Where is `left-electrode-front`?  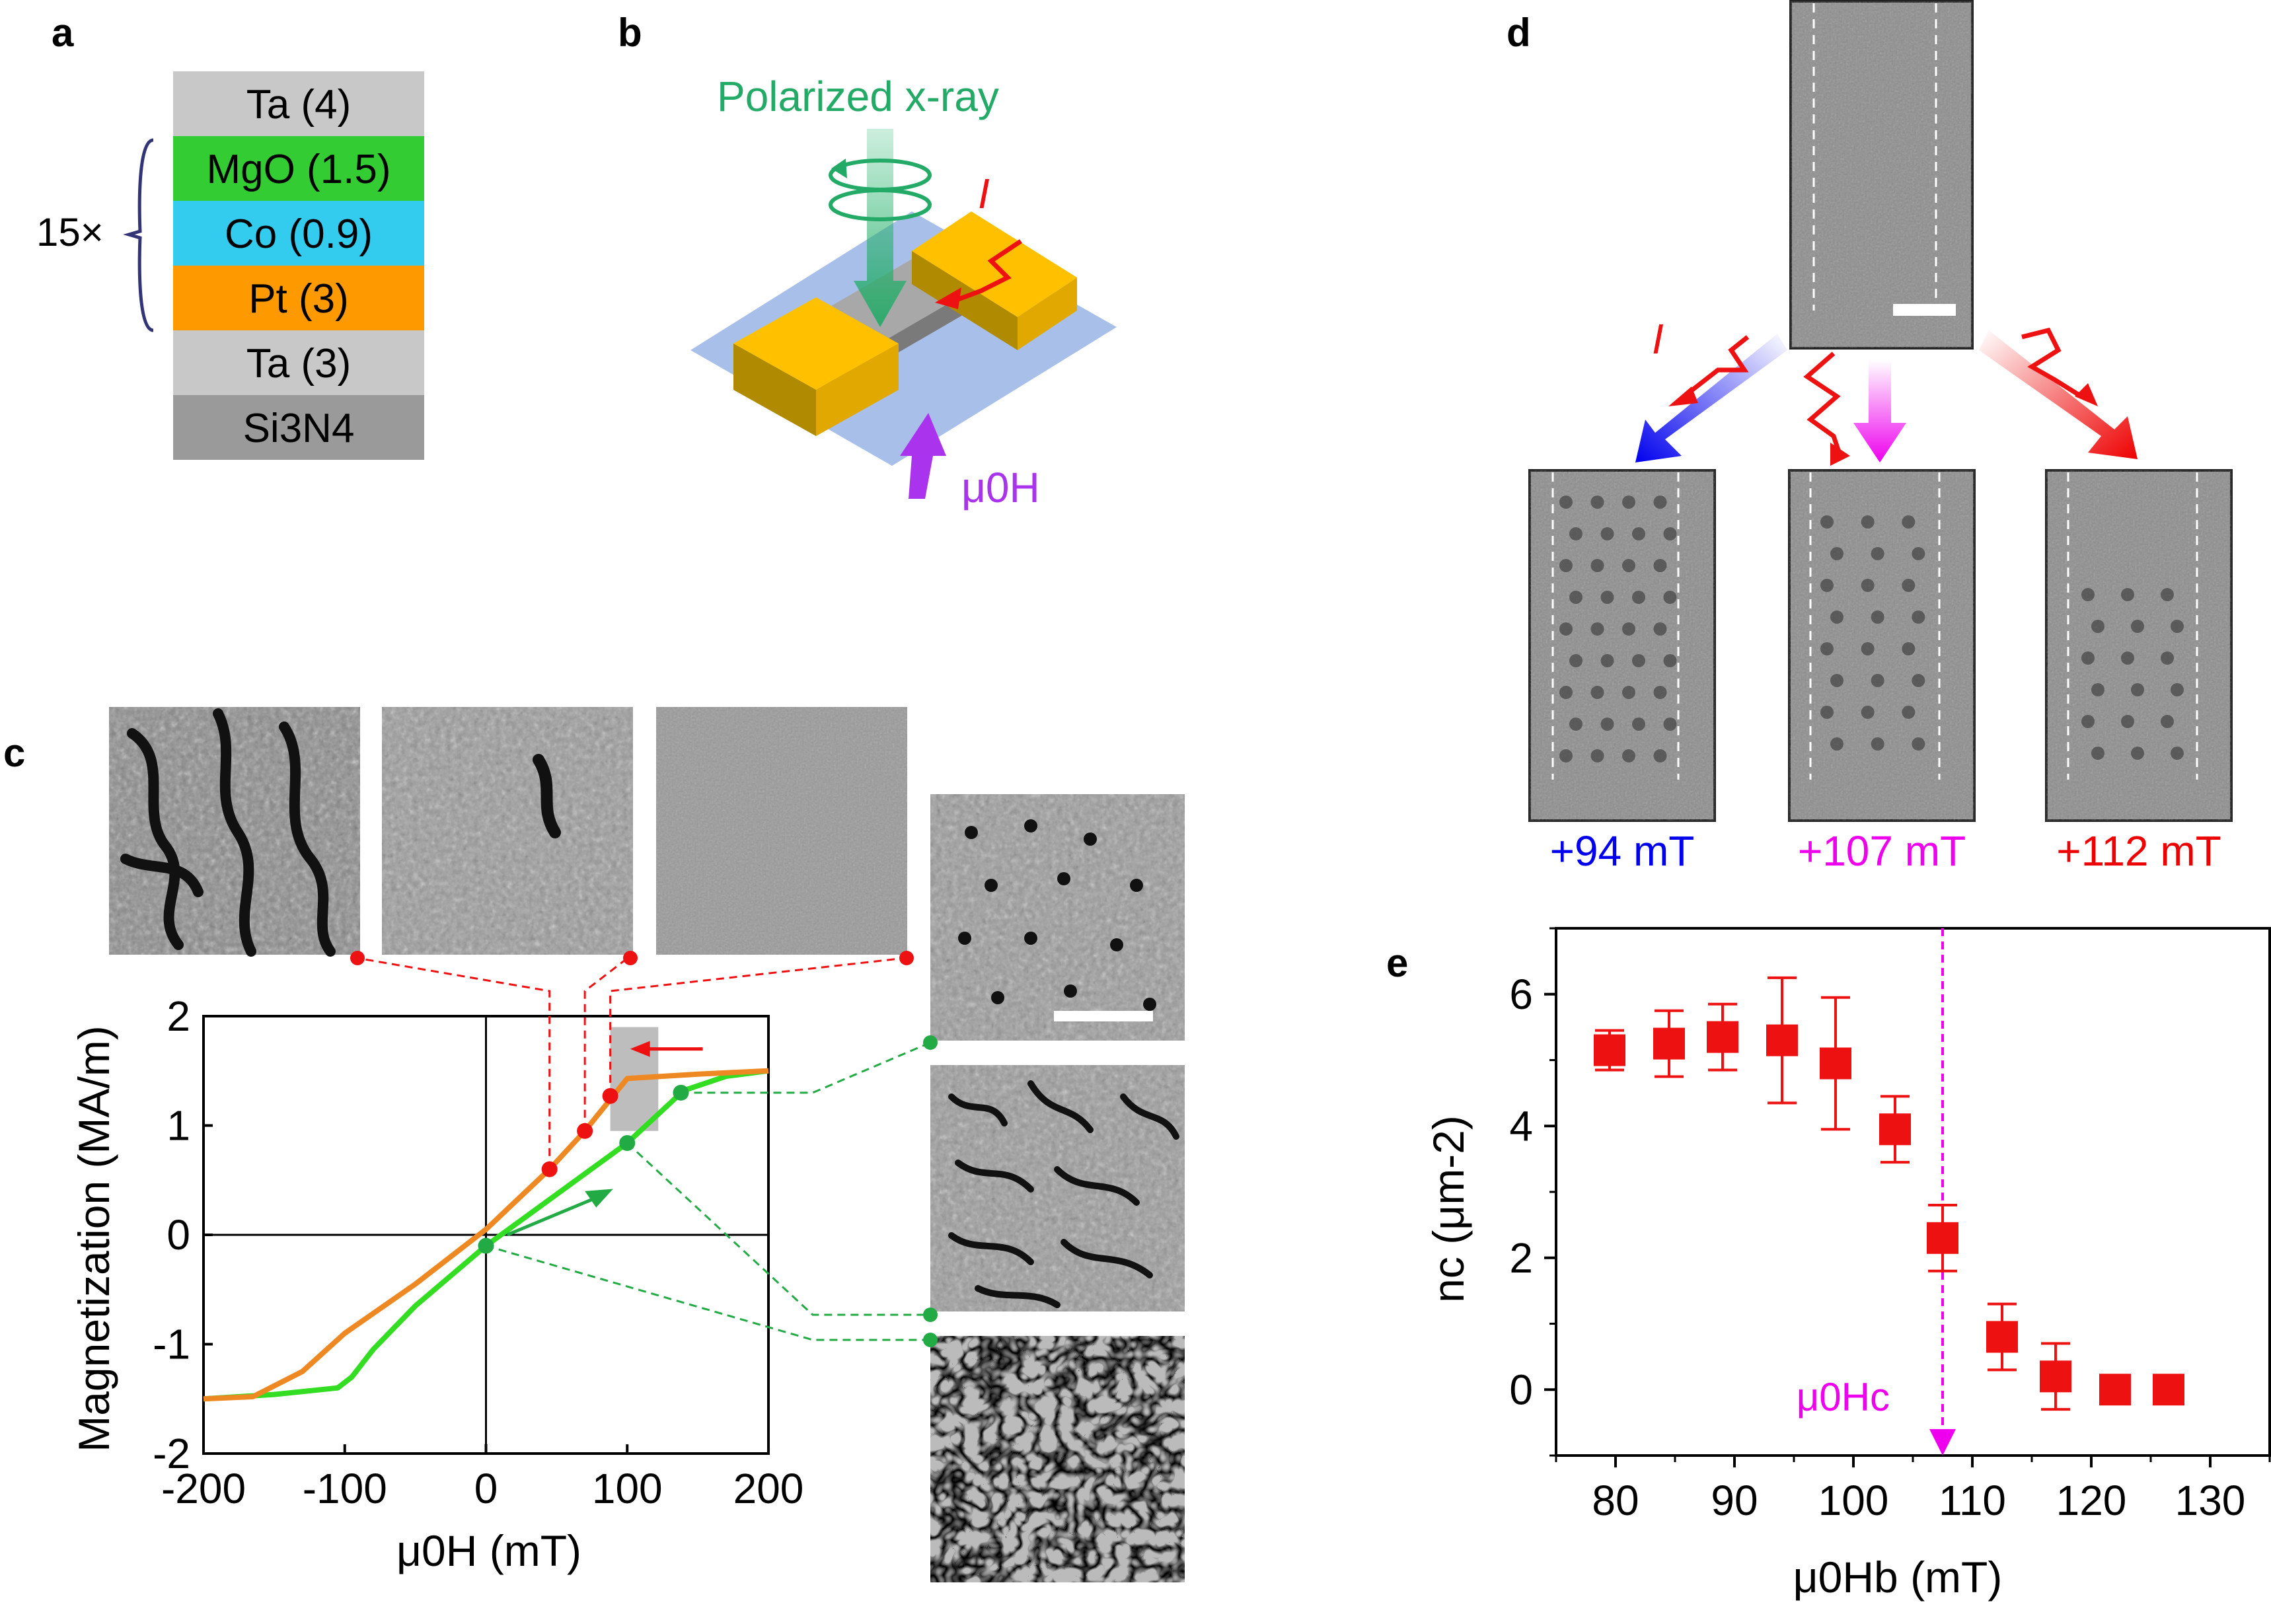 left-electrode-front is located at coordinates (775, 390).